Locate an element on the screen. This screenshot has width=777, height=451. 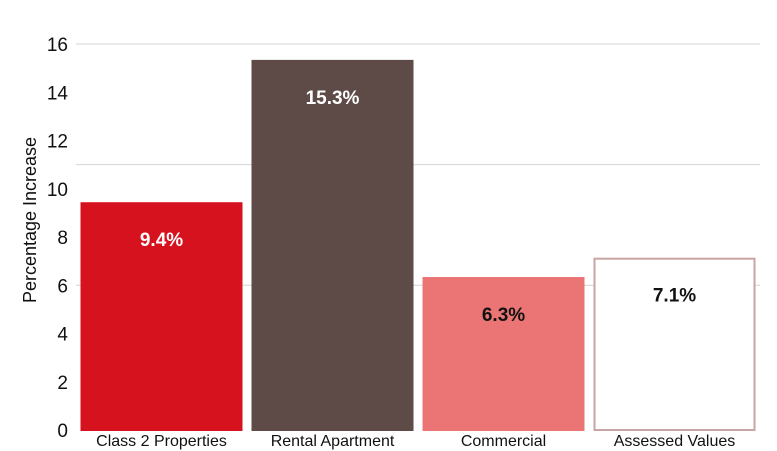
y-axis-ticks: 0 2 4 6 8 10 12 14 16 is located at coordinates (58, 238).